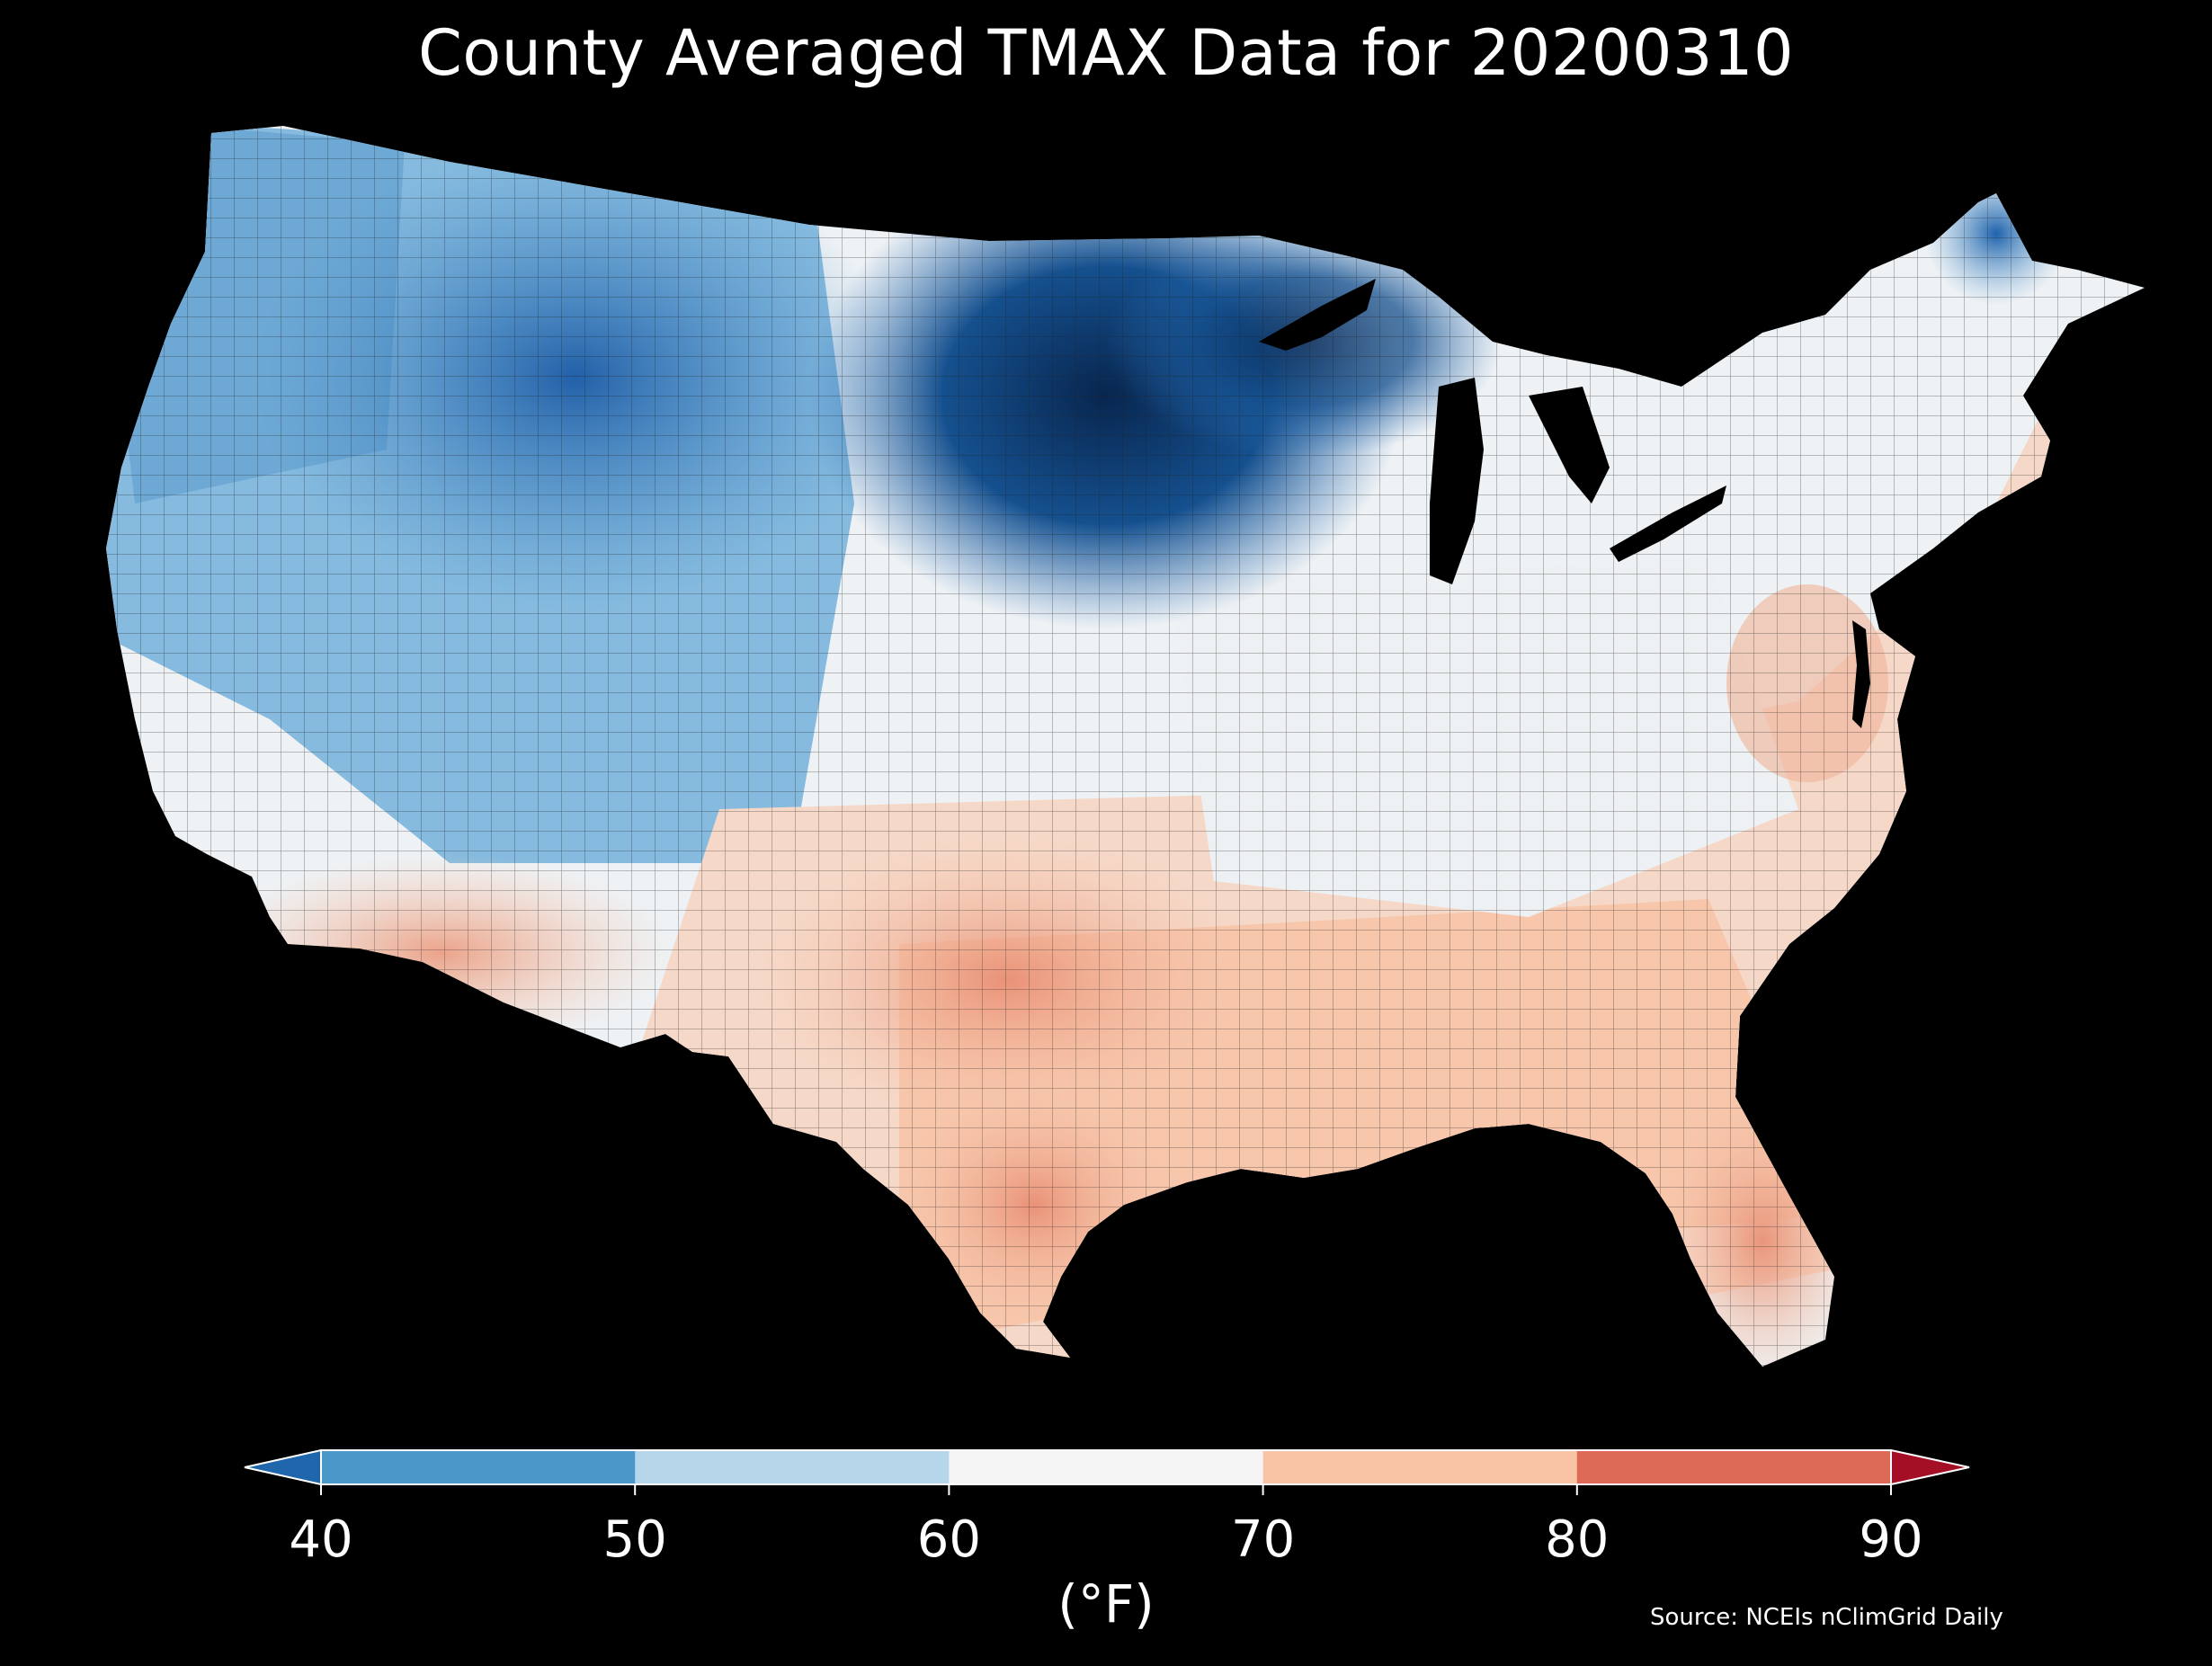  I want to click on lake-erie, so click(1668, 524).